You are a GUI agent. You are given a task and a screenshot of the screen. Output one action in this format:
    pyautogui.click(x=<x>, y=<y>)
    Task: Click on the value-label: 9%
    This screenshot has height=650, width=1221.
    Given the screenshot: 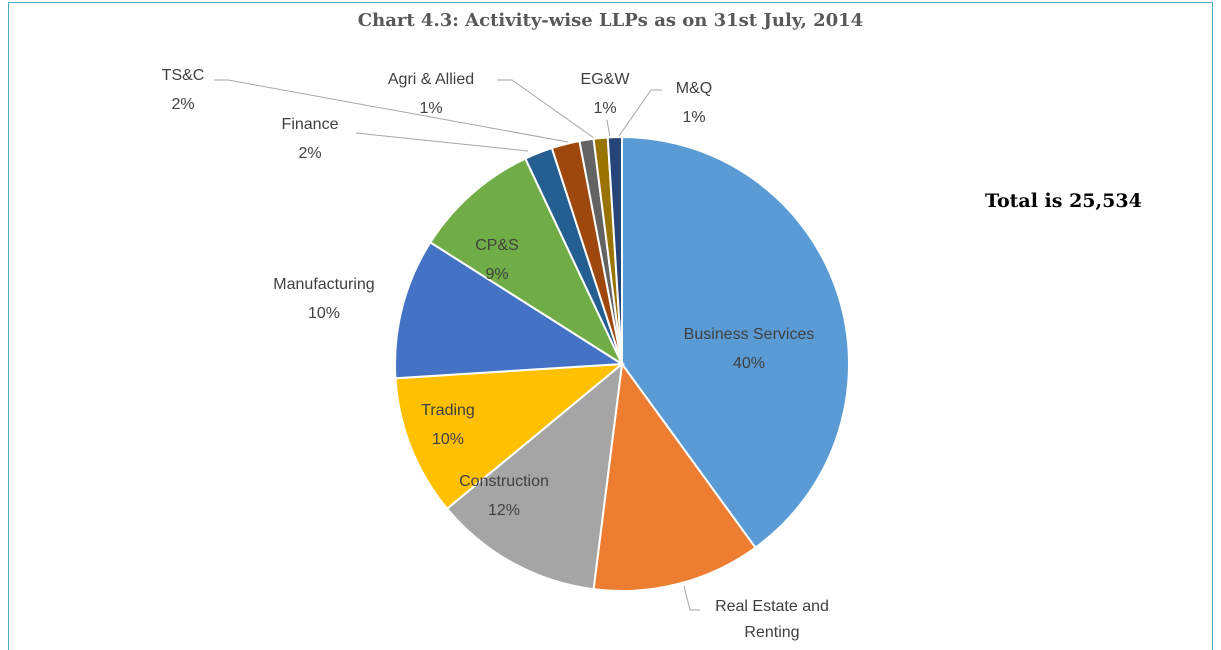 What is the action you would take?
    pyautogui.click(x=497, y=274)
    